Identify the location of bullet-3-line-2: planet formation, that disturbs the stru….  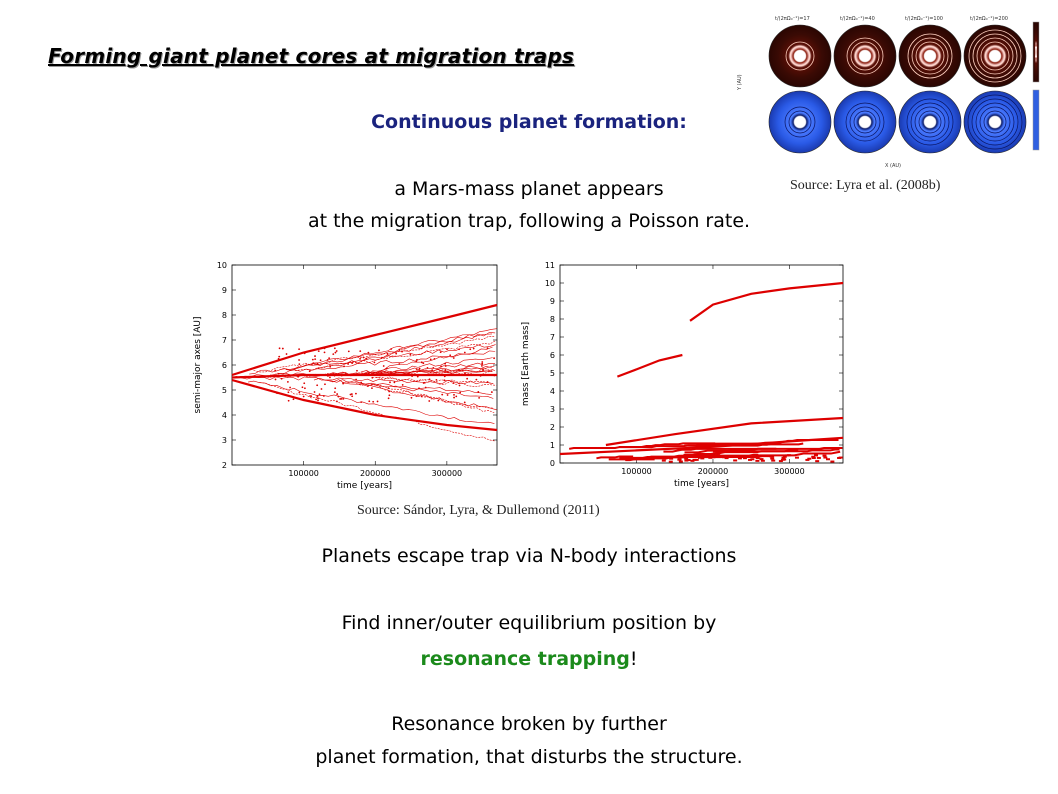
(529, 757).